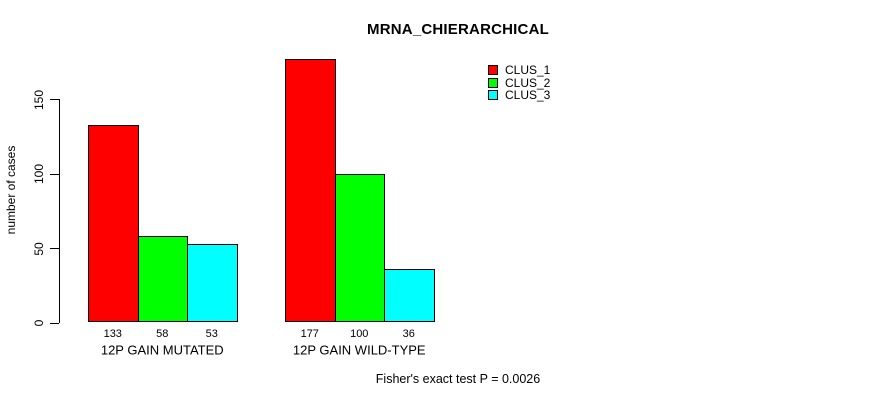  I want to click on y-tick-label: 100, so click(39, 174).